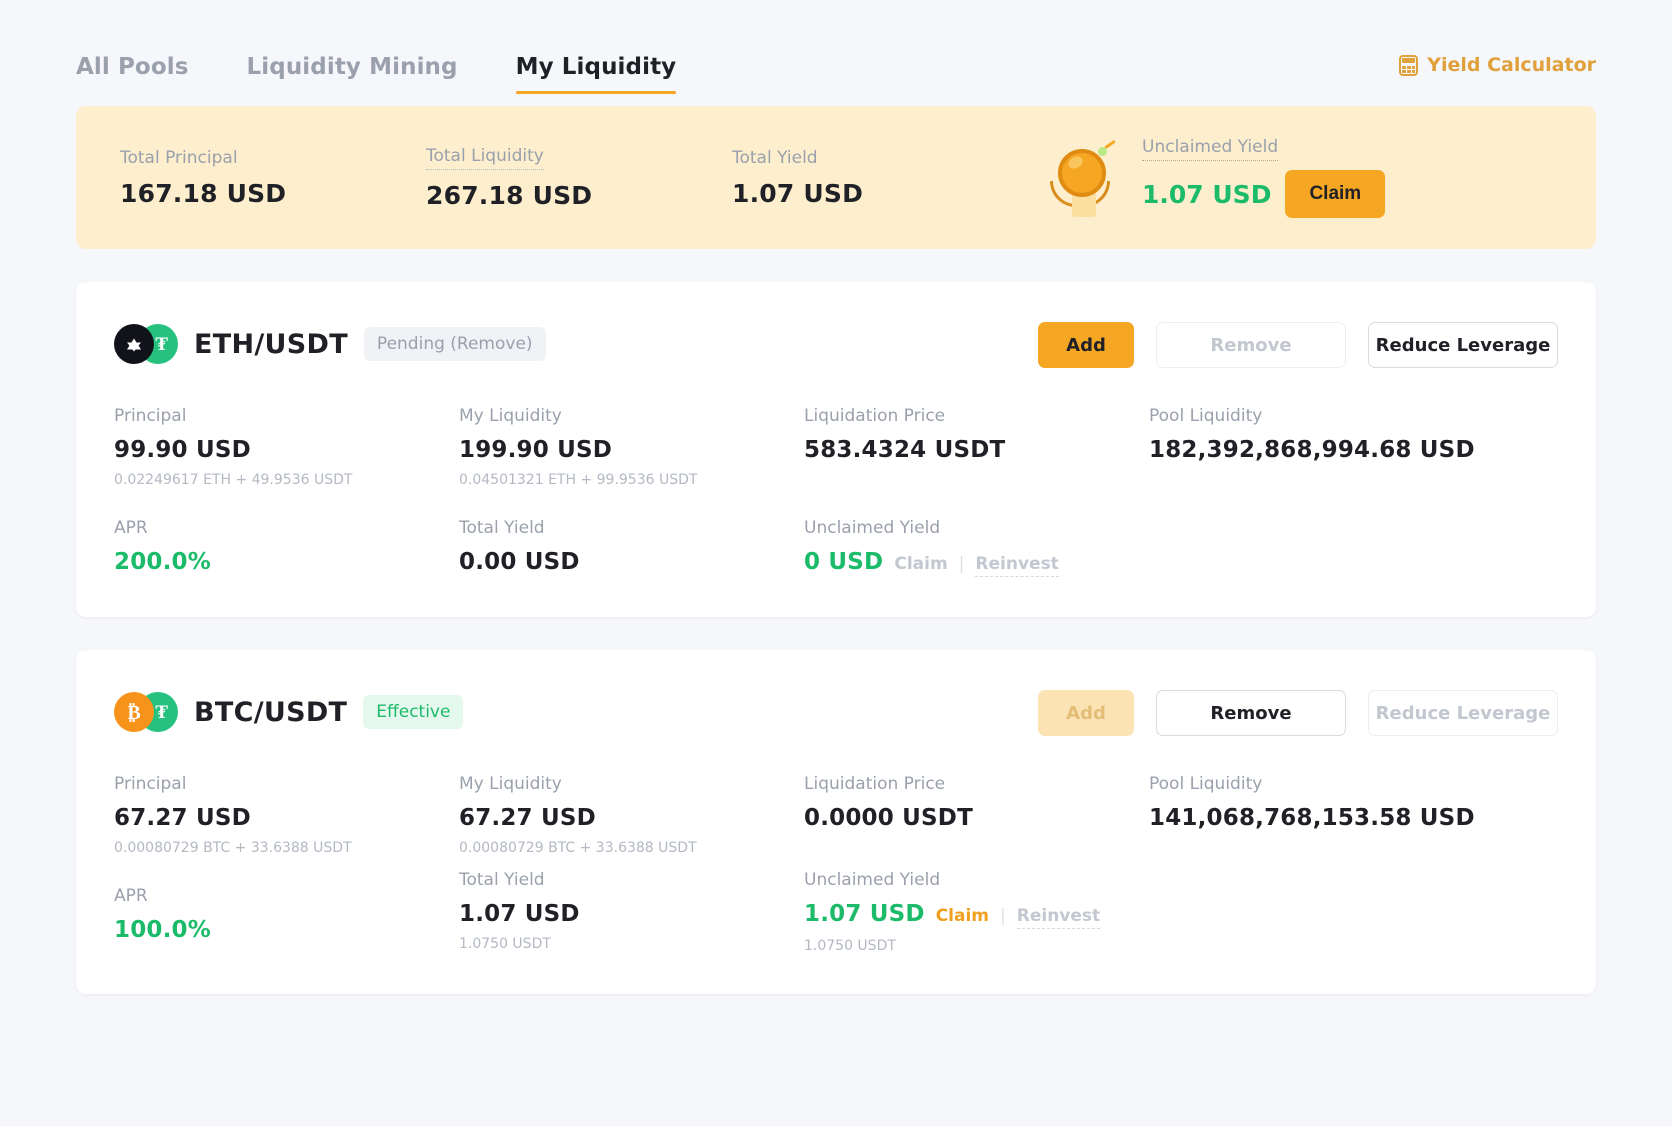 This screenshot has height=1126, width=1672. I want to click on principal-value: 99.90 USD, so click(182, 450).